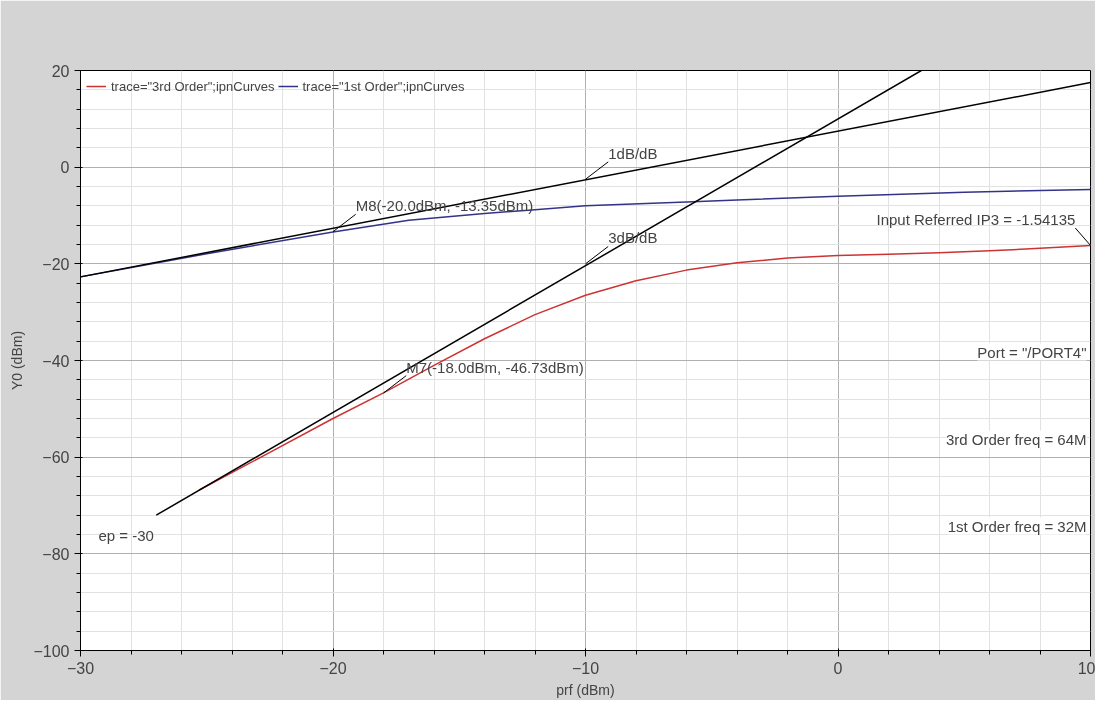 Image resolution: width=1105 pixels, height=713 pixels. What do you see at coordinates (56, 458) in the screenshot?
I see `y-tick-label: −60` at bounding box center [56, 458].